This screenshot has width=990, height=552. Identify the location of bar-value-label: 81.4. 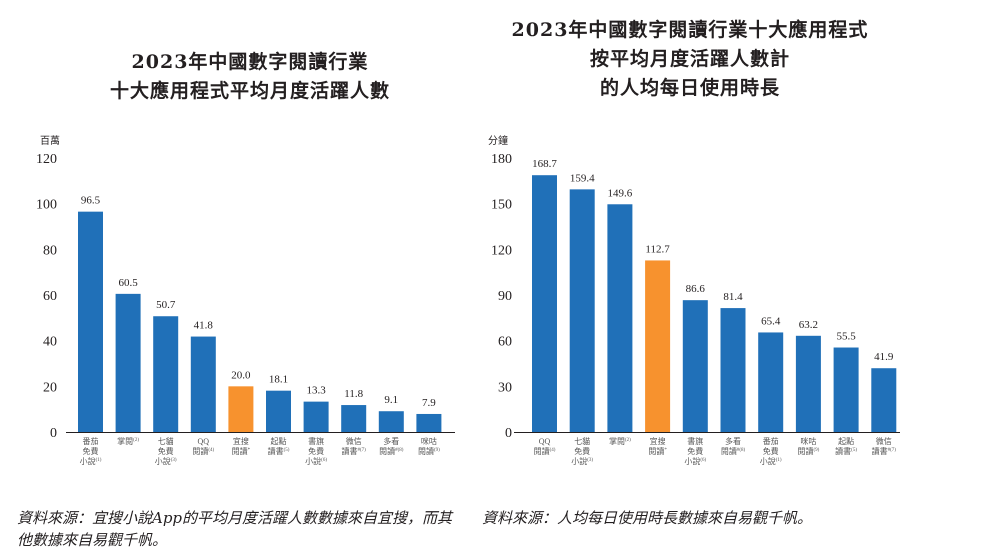
(733, 297).